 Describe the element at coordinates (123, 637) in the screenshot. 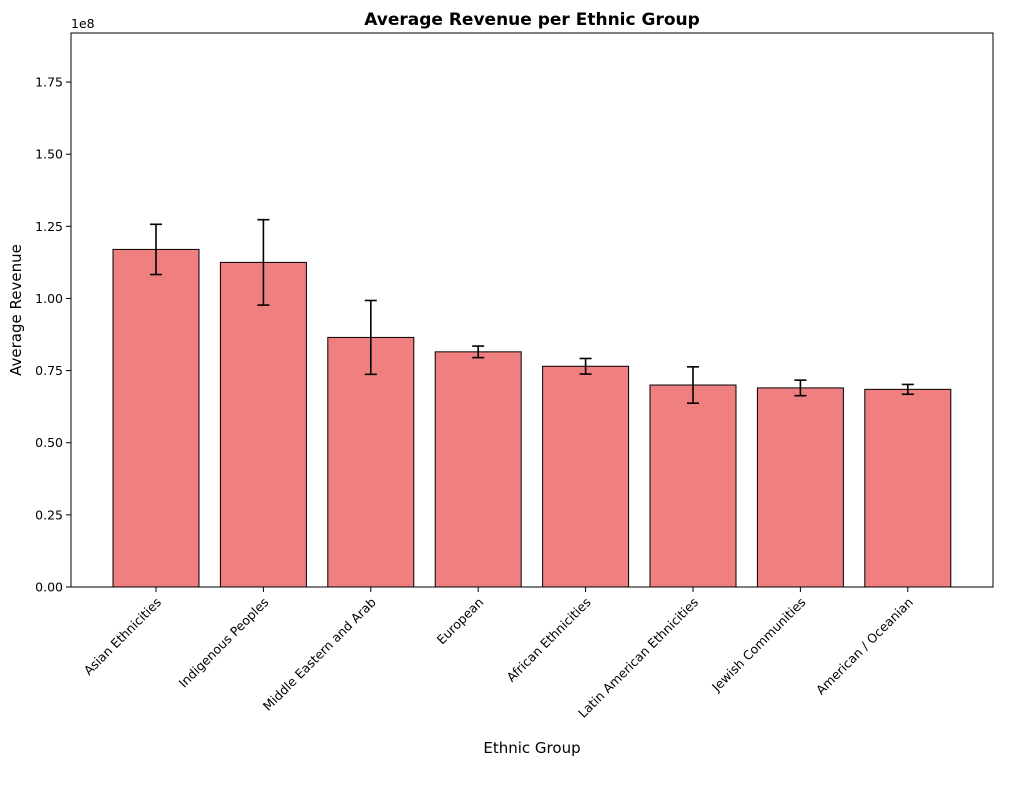

I see `x-tick-label: Asian Ethnicities` at that location.